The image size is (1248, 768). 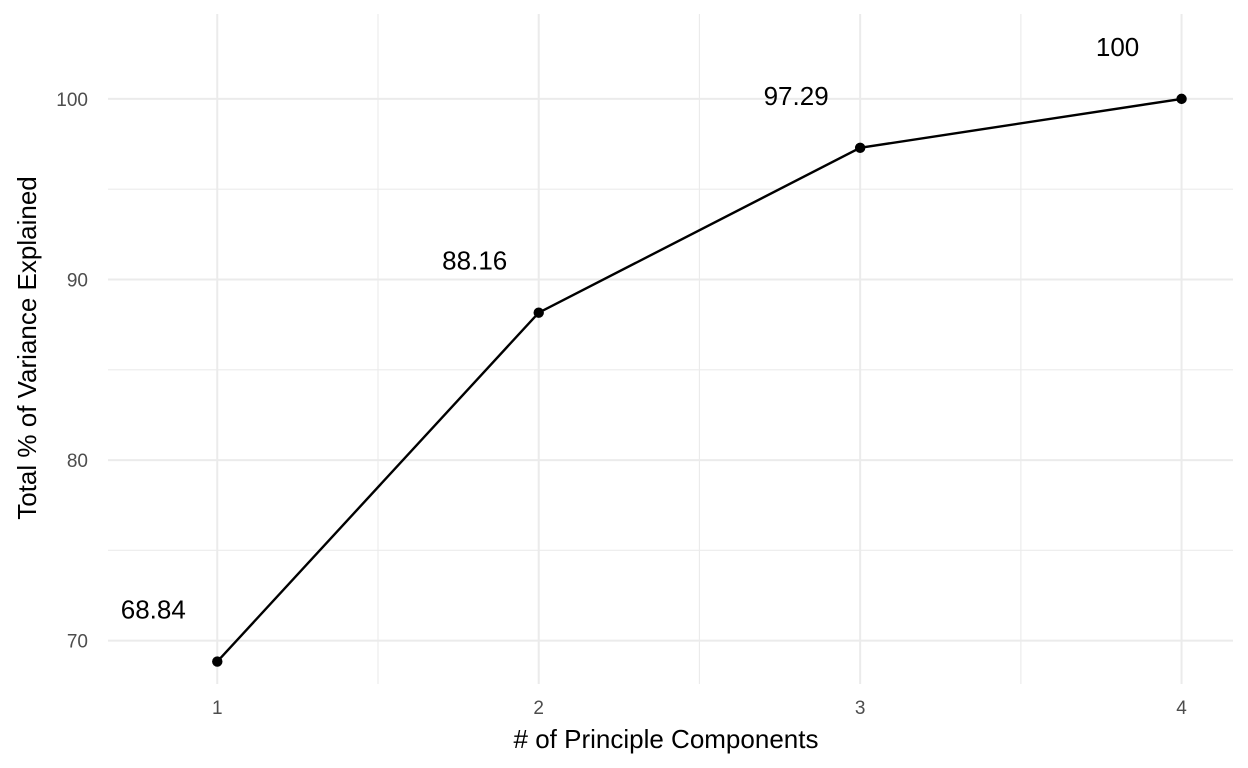 I want to click on x-tick-label: 2, so click(x=538, y=708).